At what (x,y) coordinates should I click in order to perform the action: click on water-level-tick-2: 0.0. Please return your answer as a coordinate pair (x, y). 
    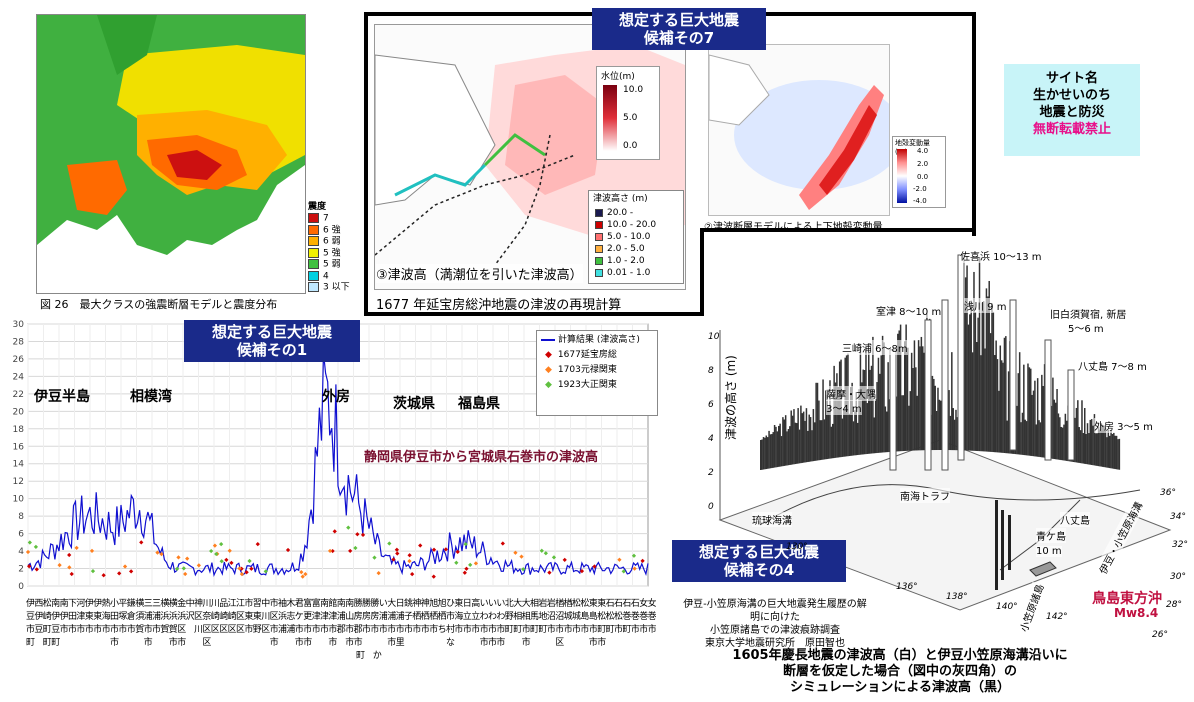
    Looking at the image, I should click on (630, 146).